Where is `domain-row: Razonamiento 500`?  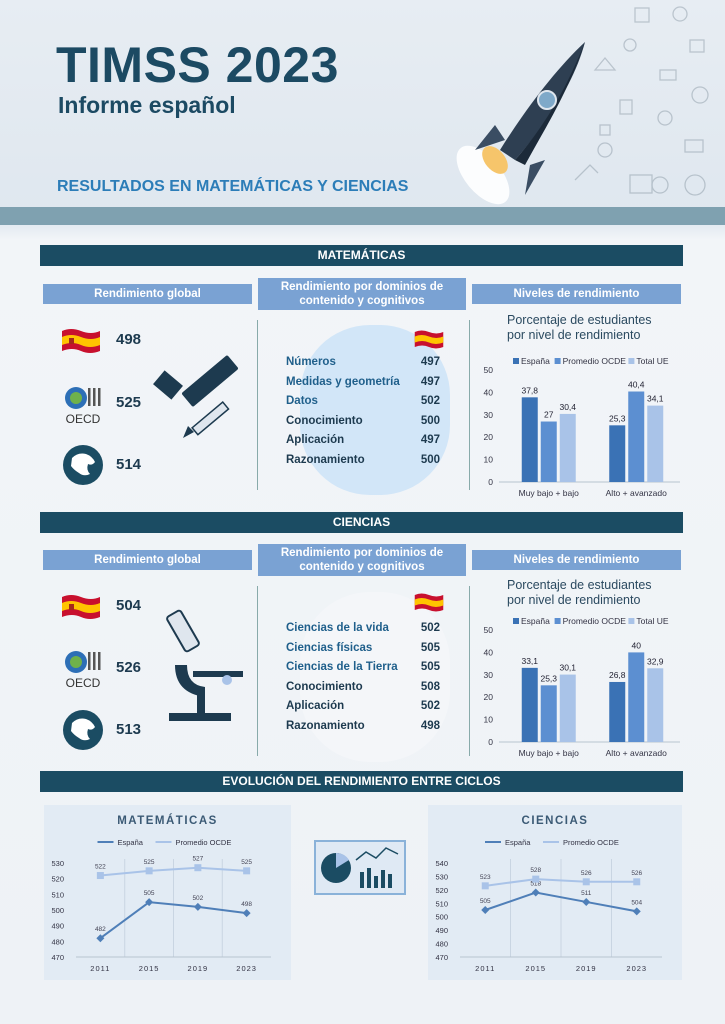 domain-row: Razonamiento 500 is located at coordinates (363, 460).